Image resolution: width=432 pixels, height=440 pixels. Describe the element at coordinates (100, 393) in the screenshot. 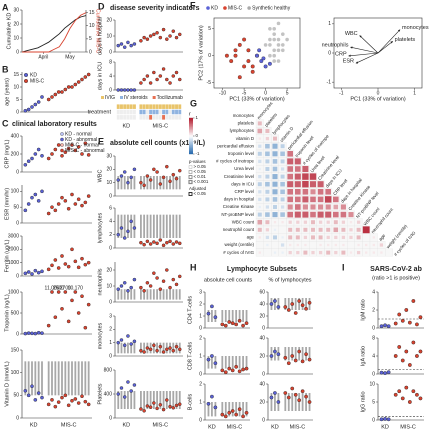

I see `y-axis-label: Platelets` at that location.